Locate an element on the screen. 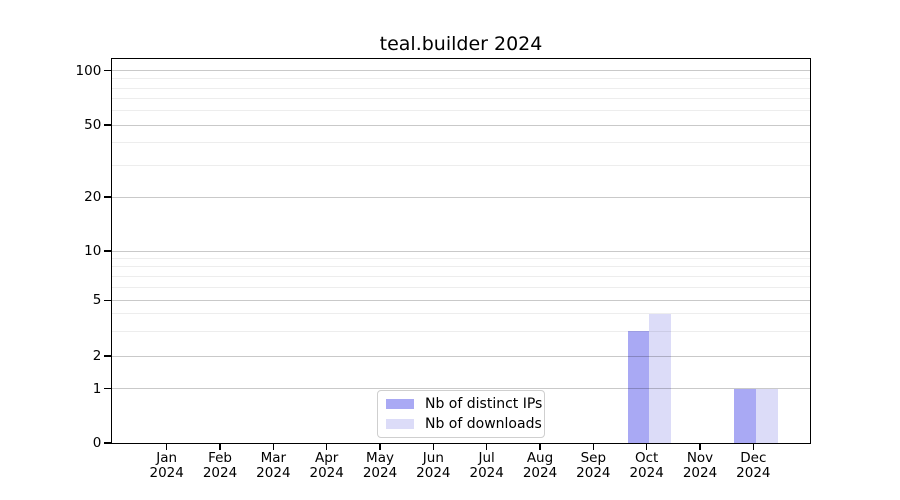  legend-item-distinct-ips: Nb of distinct IPs is located at coordinates (465, 403).